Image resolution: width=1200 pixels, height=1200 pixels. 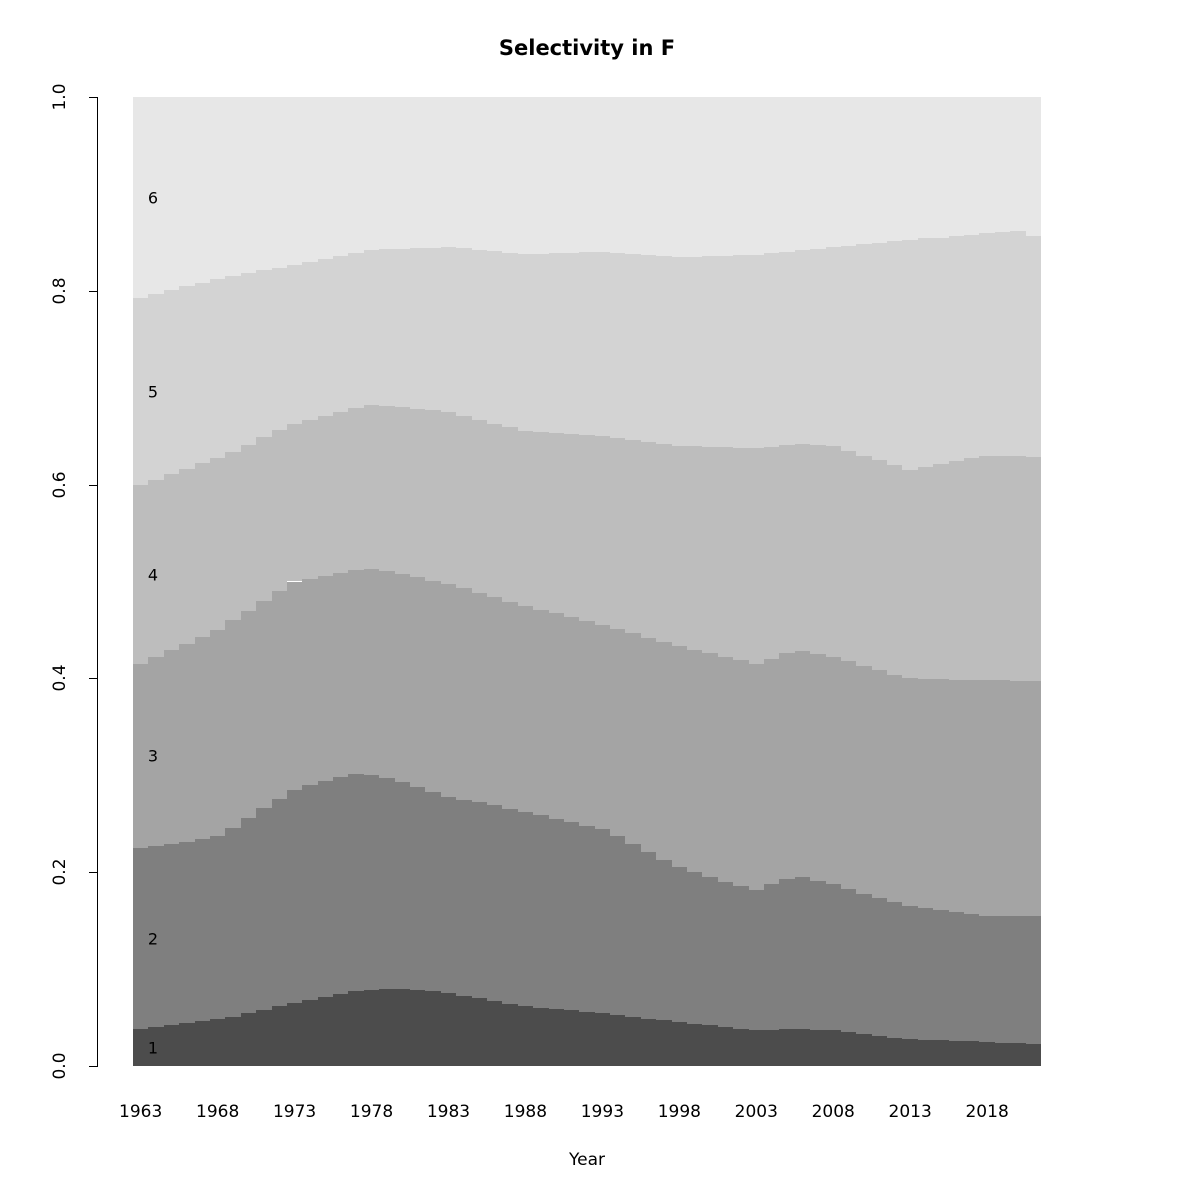 I want to click on series-label: 1, so click(x=153, y=1048).